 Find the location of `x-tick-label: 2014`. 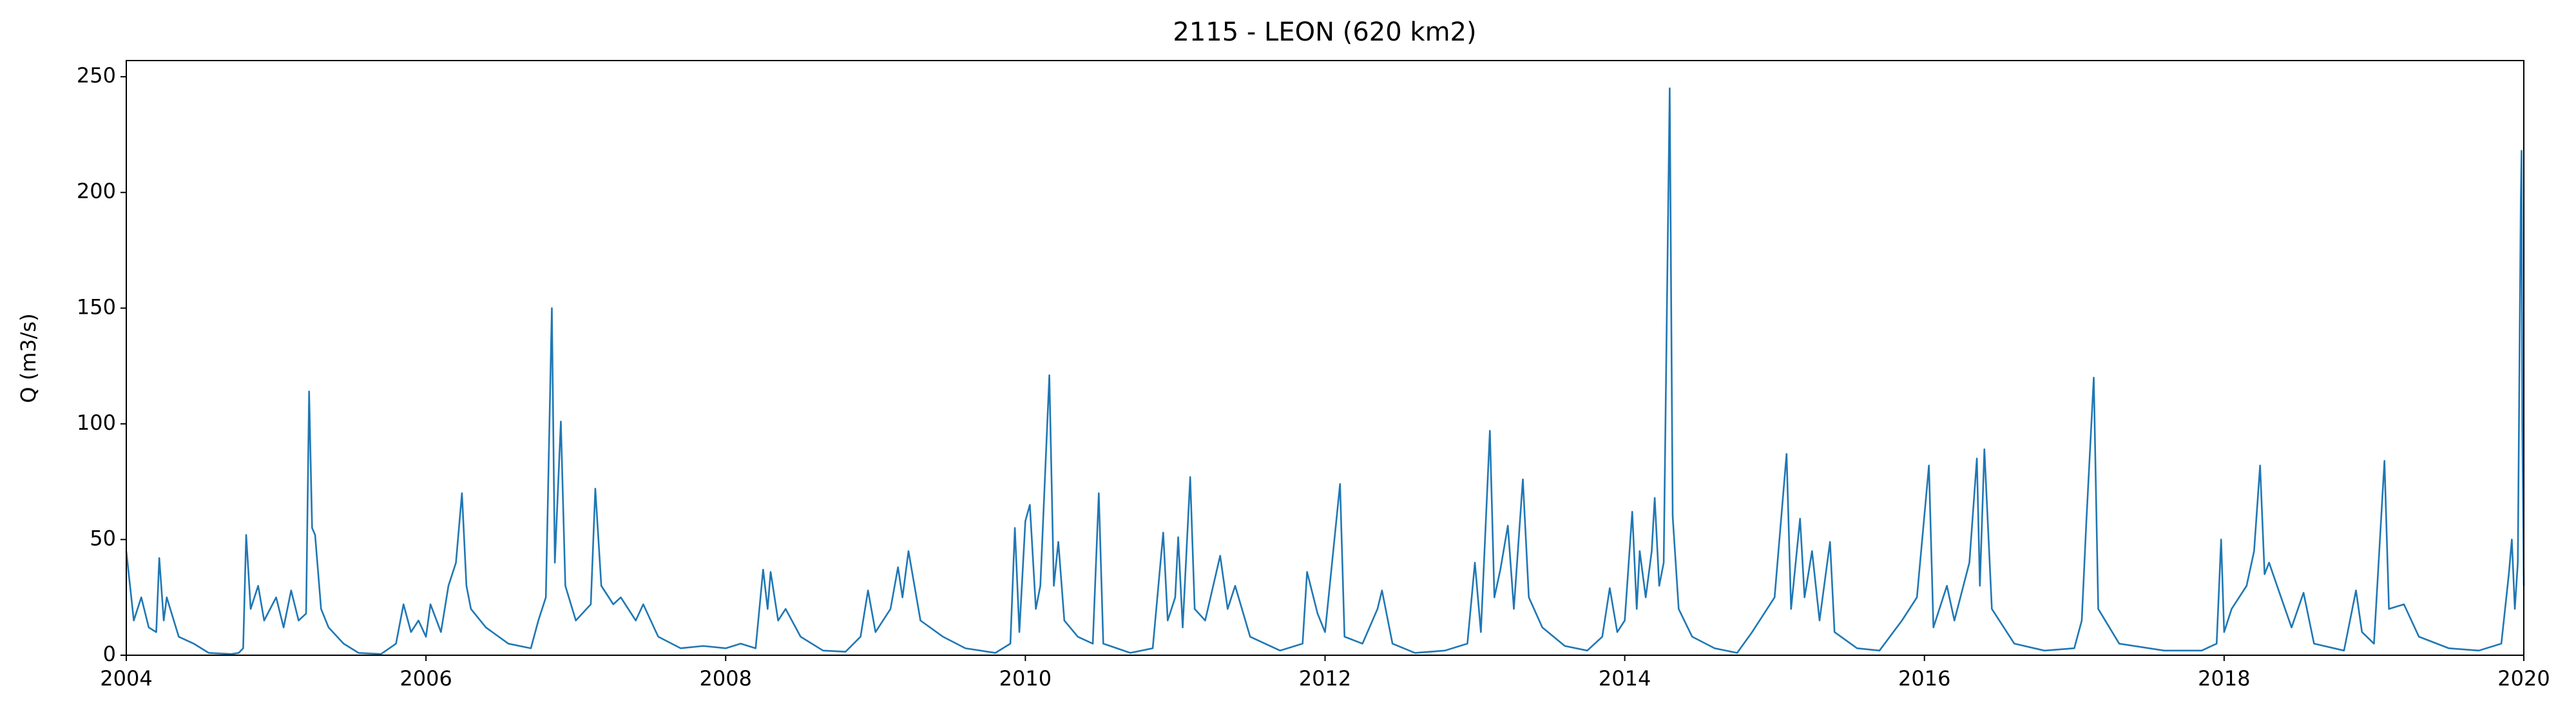

x-tick-label: 2014 is located at coordinates (1625, 678).